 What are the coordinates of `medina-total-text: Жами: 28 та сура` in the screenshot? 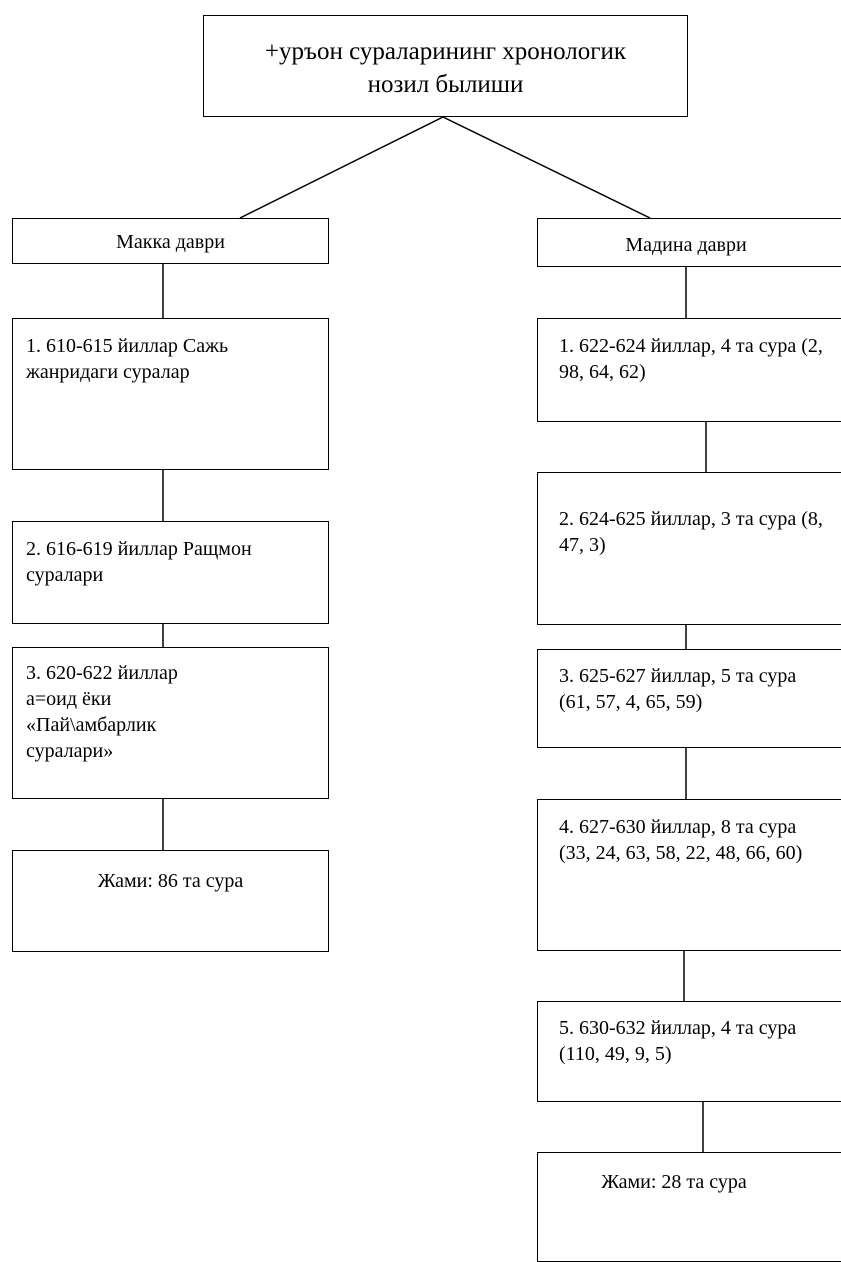 It's located at (674, 1182).